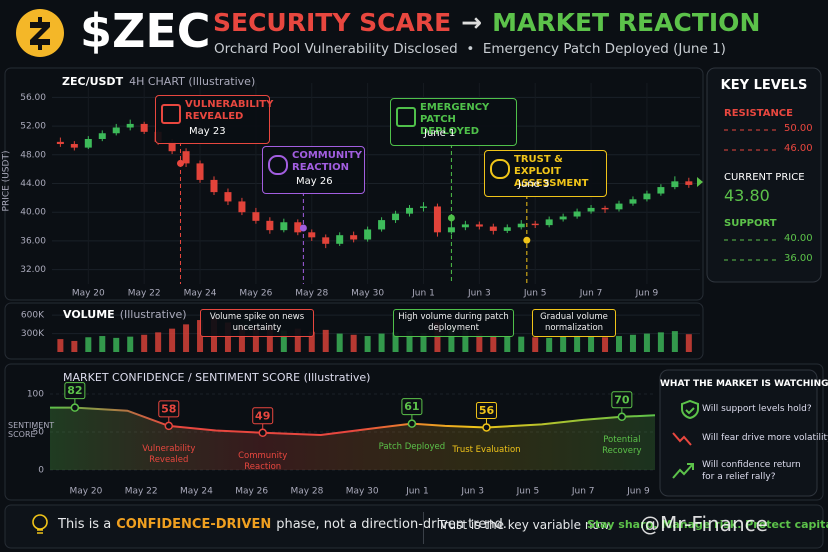 This screenshot has height=552, width=828. Describe the element at coordinates (125, 314) in the screenshot. I see `volume-title: VOLUME (Illustrative)` at that location.